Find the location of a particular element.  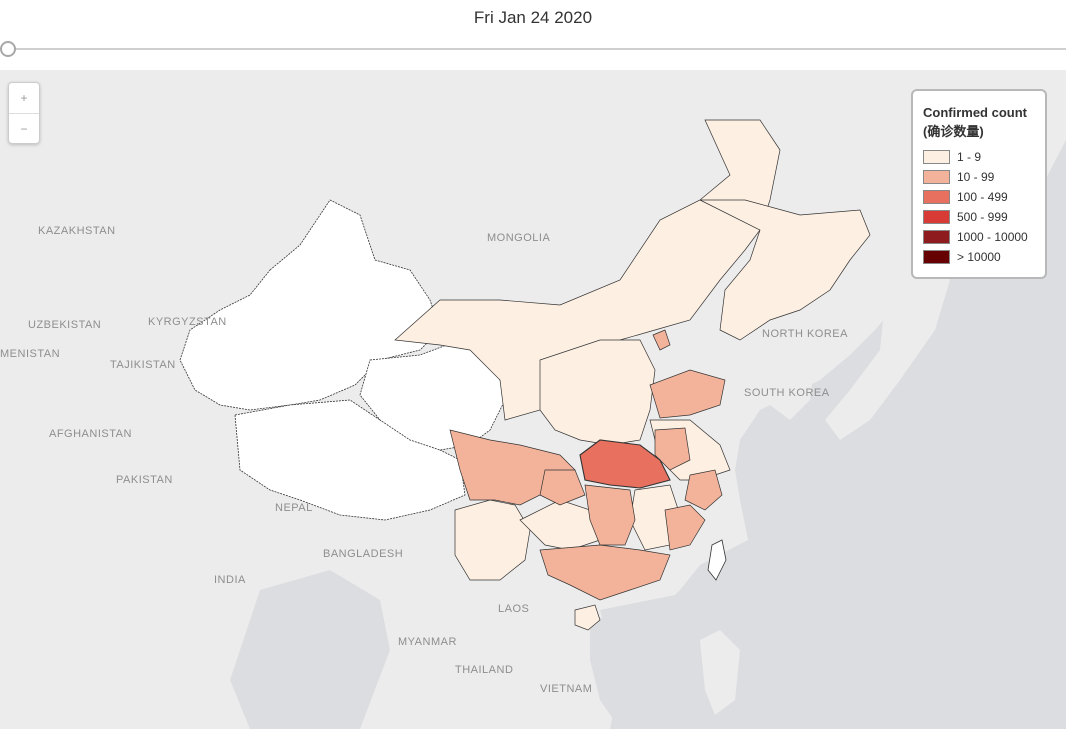

province-xinjiang is located at coordinates (310, 305).